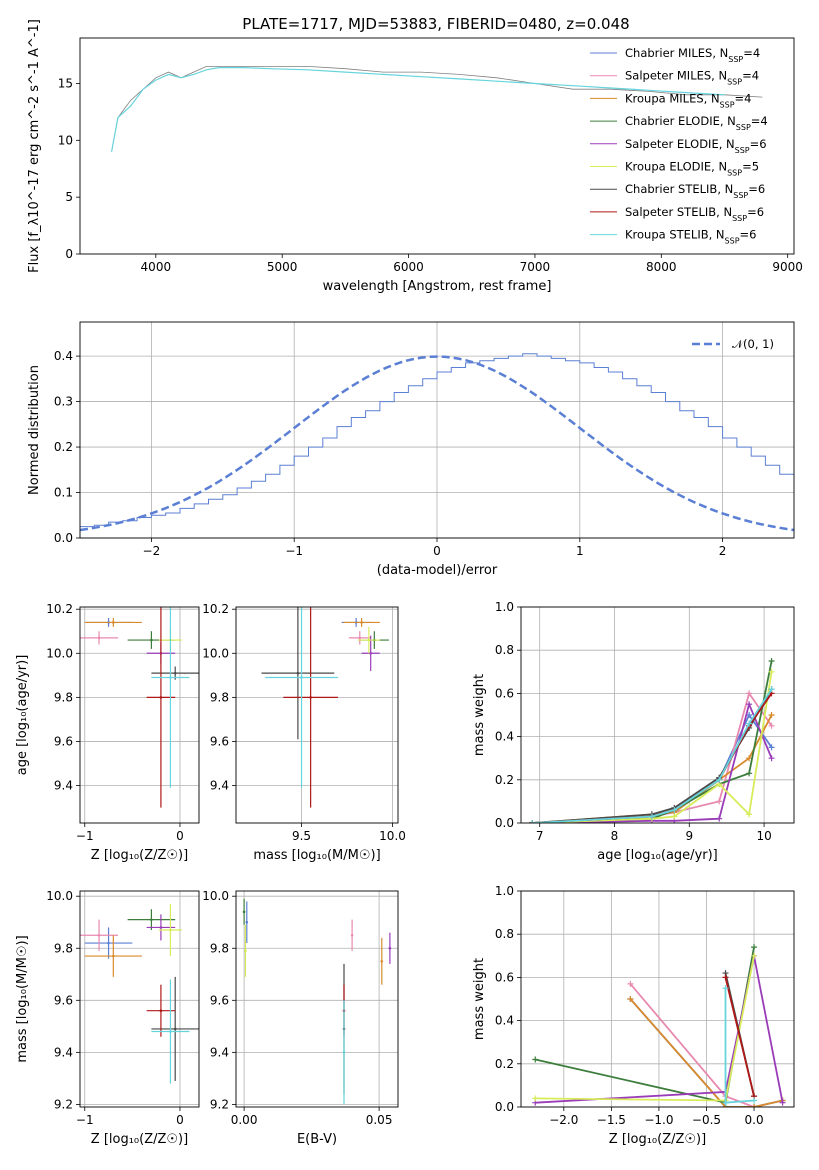 The height and width of the screenshot is (1170, 819). What do you see at coordinates (301, 836) in the screenshot?
I see `x-tick-label: 9.5` at bounding box center [301, 836].